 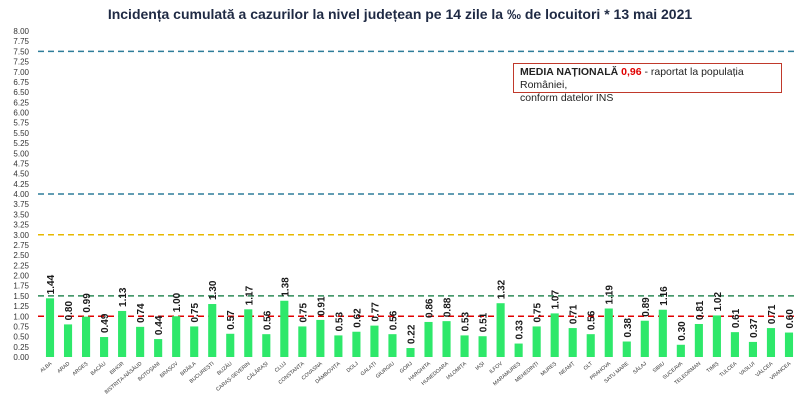 I want to click on y-tick-label: 3.00, so click(x=21, y=235).